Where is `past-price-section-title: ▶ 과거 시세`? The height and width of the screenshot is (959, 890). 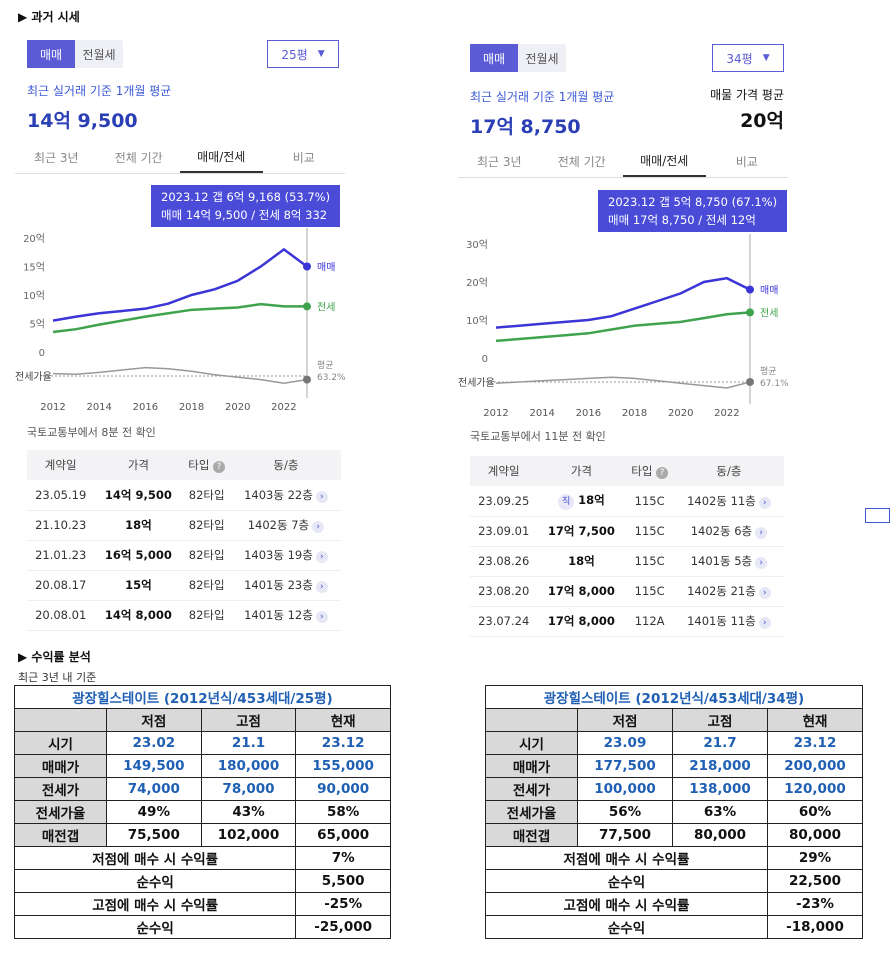 past-price-section-title: ▶ 과거 시세 is located at coordinates (49, 17).